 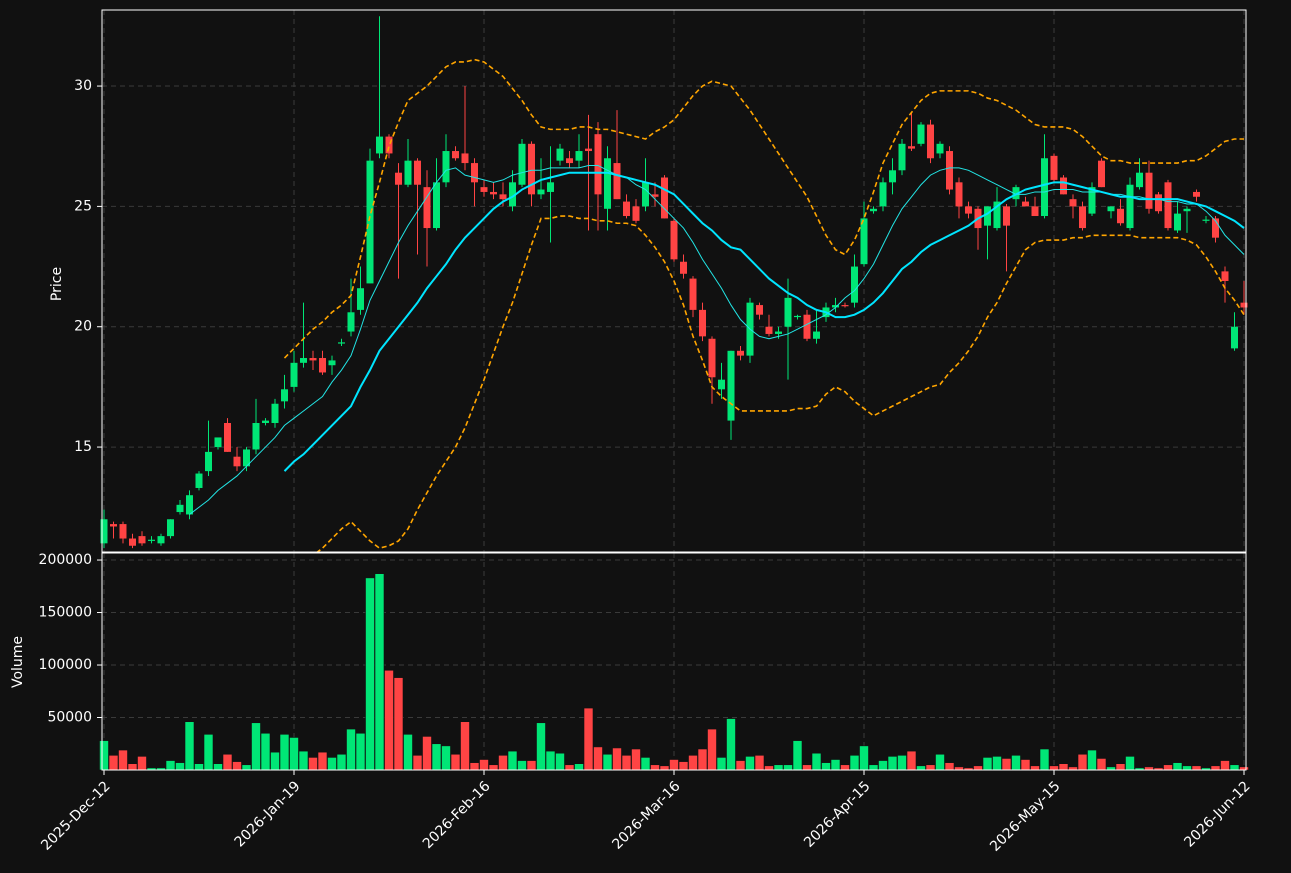 I want to click on volume-axis-label: Volume, so click(x=18, y=662).